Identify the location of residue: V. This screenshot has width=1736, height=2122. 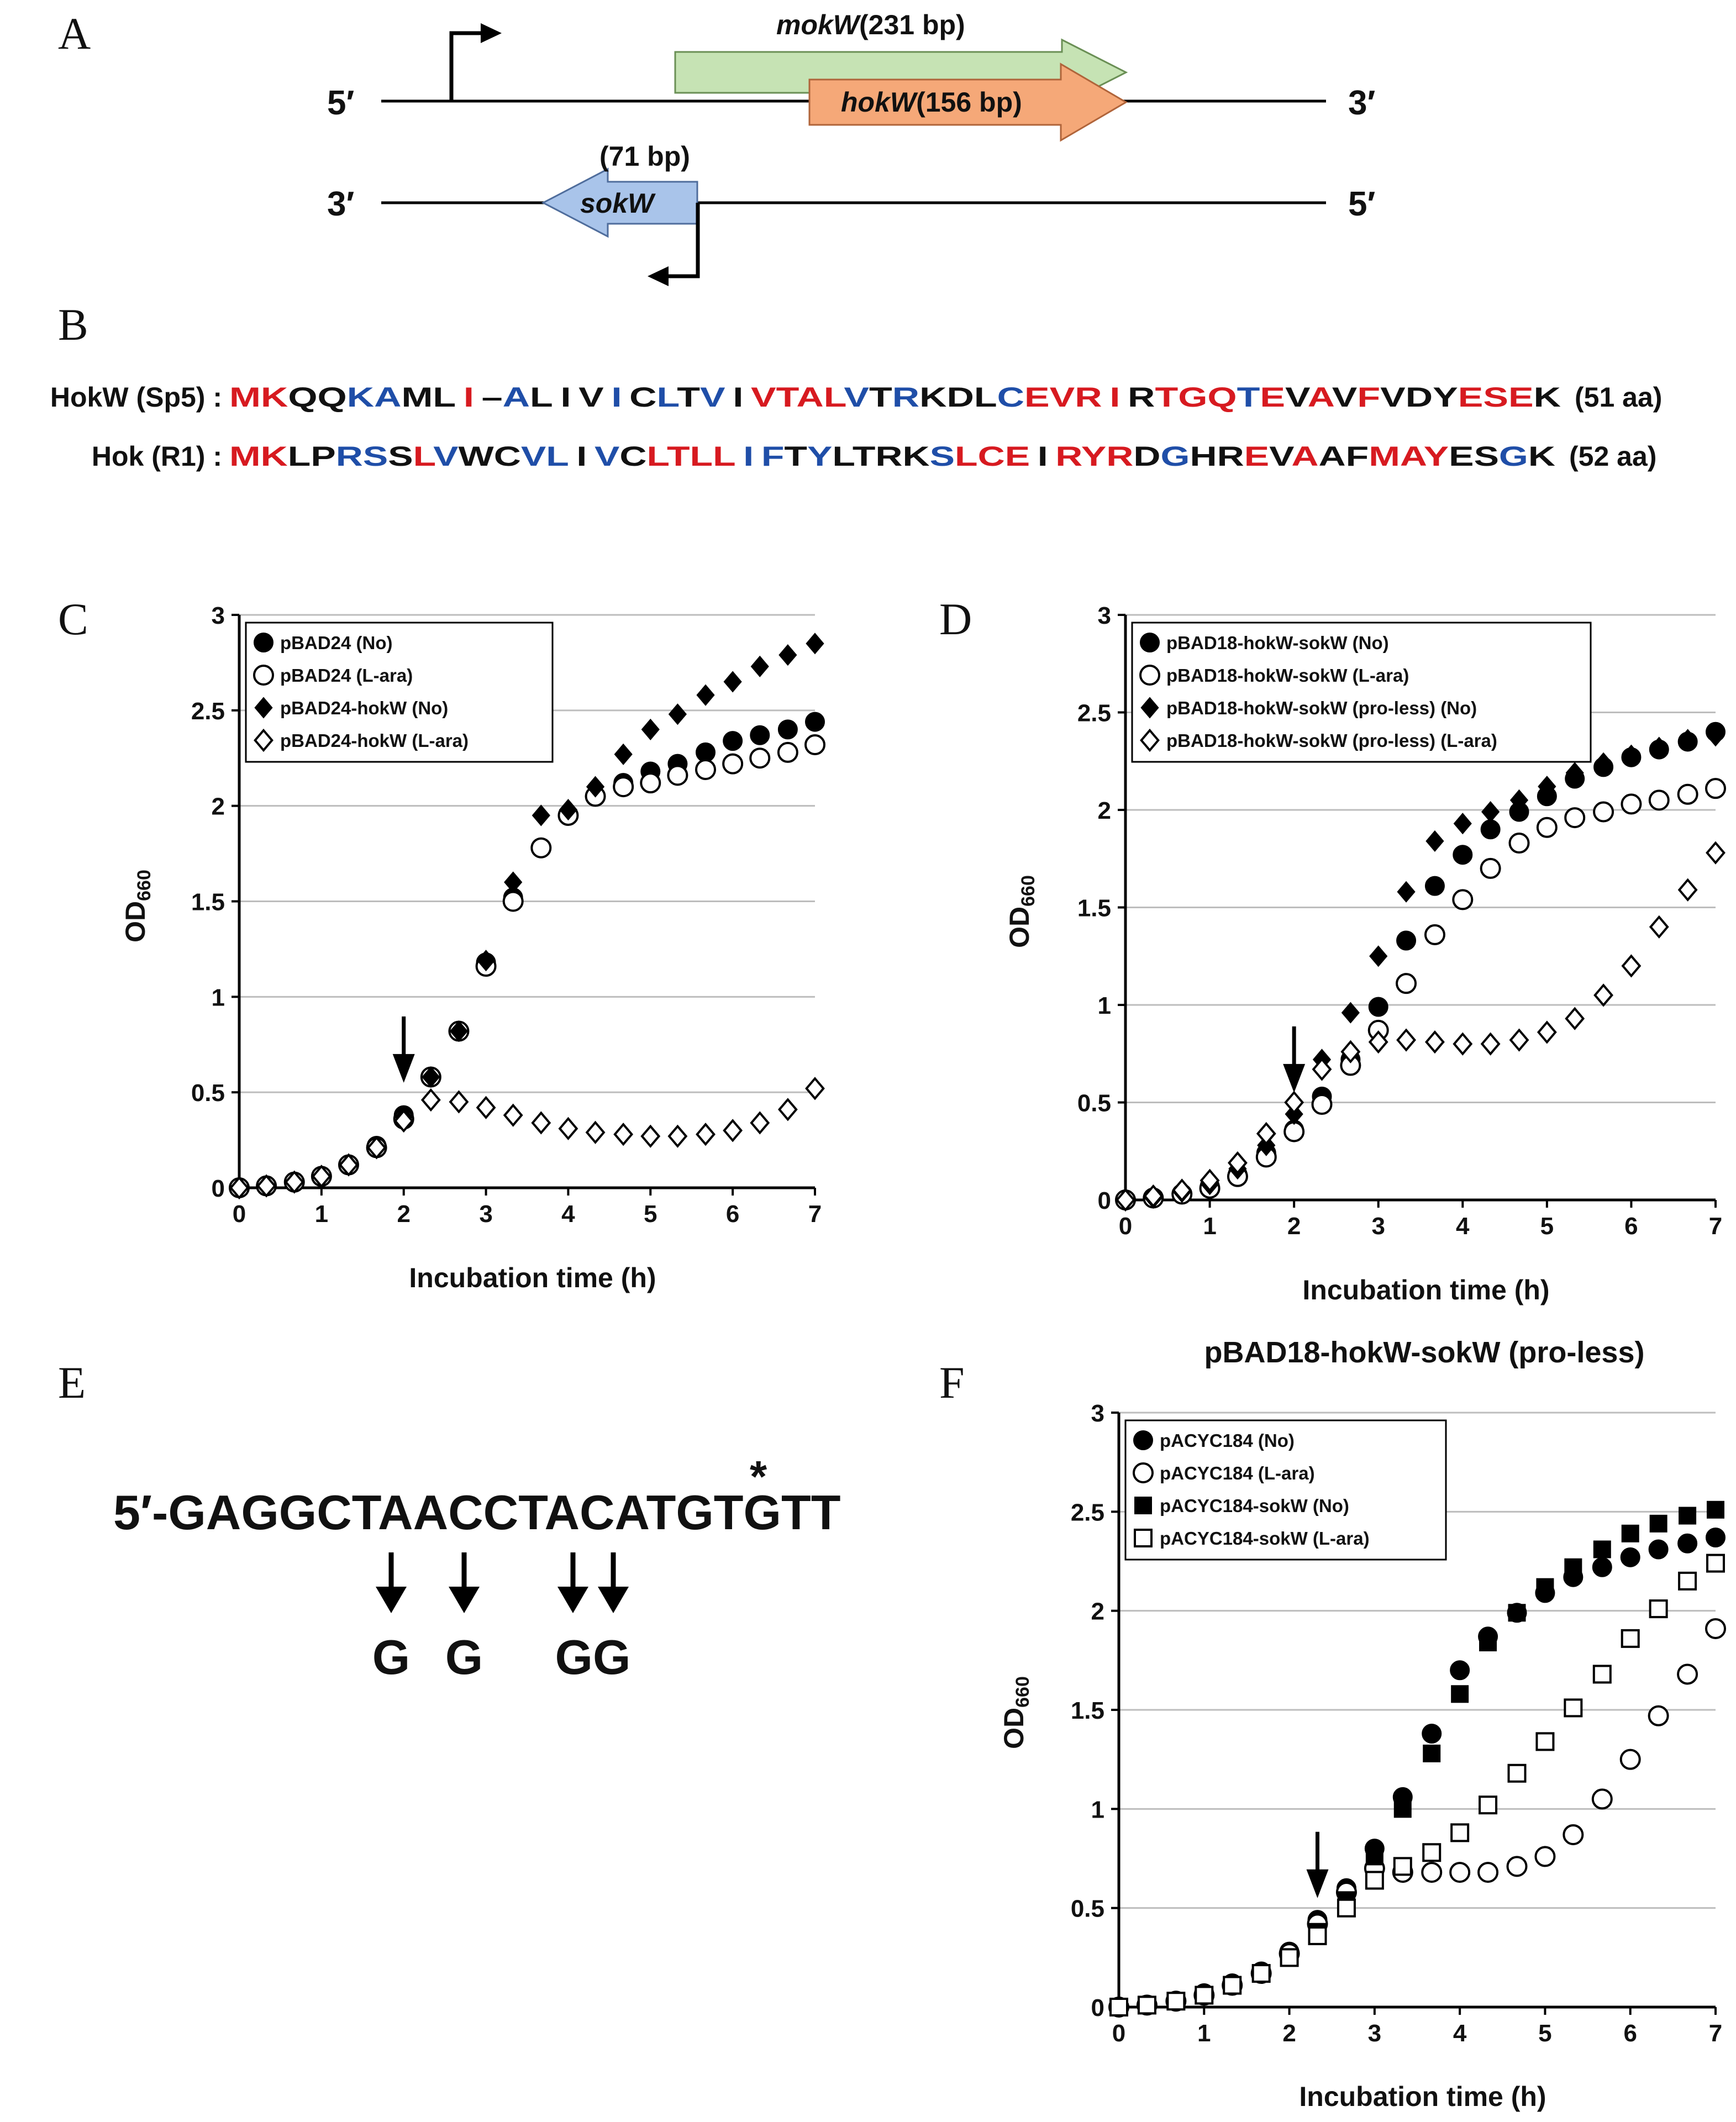
(712, 398).